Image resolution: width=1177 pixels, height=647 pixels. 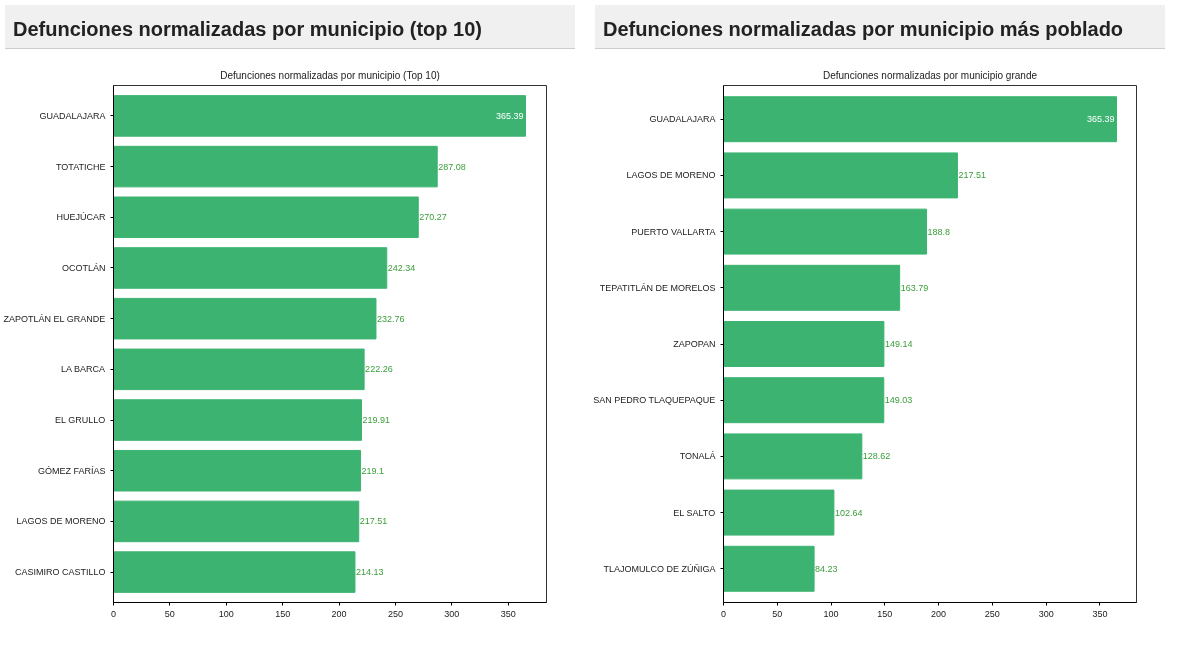 I want to click on data-label: 188.8, so click(x=939, y=231).